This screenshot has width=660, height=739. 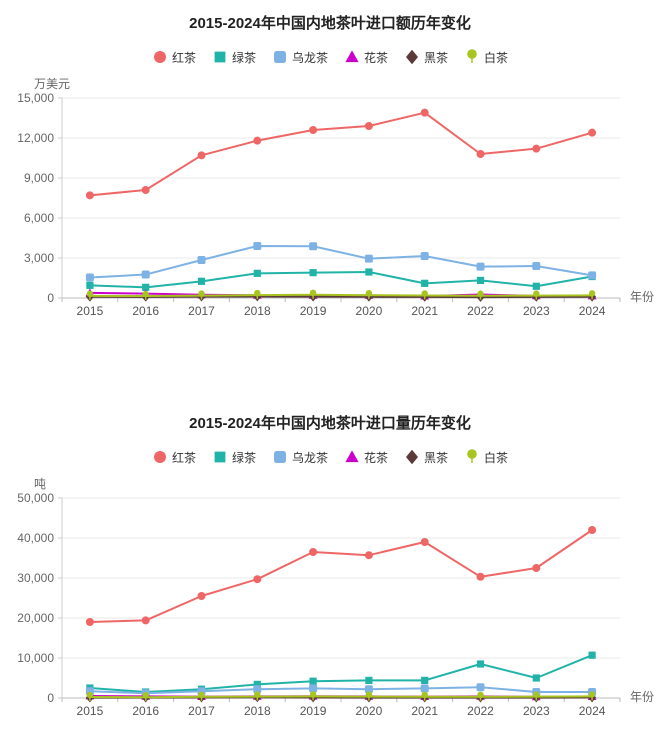 What do you see at coordinates (496, 457) in the screenshot?
I see `legend-item-label: 白茶` at bounding box center [496, 457].